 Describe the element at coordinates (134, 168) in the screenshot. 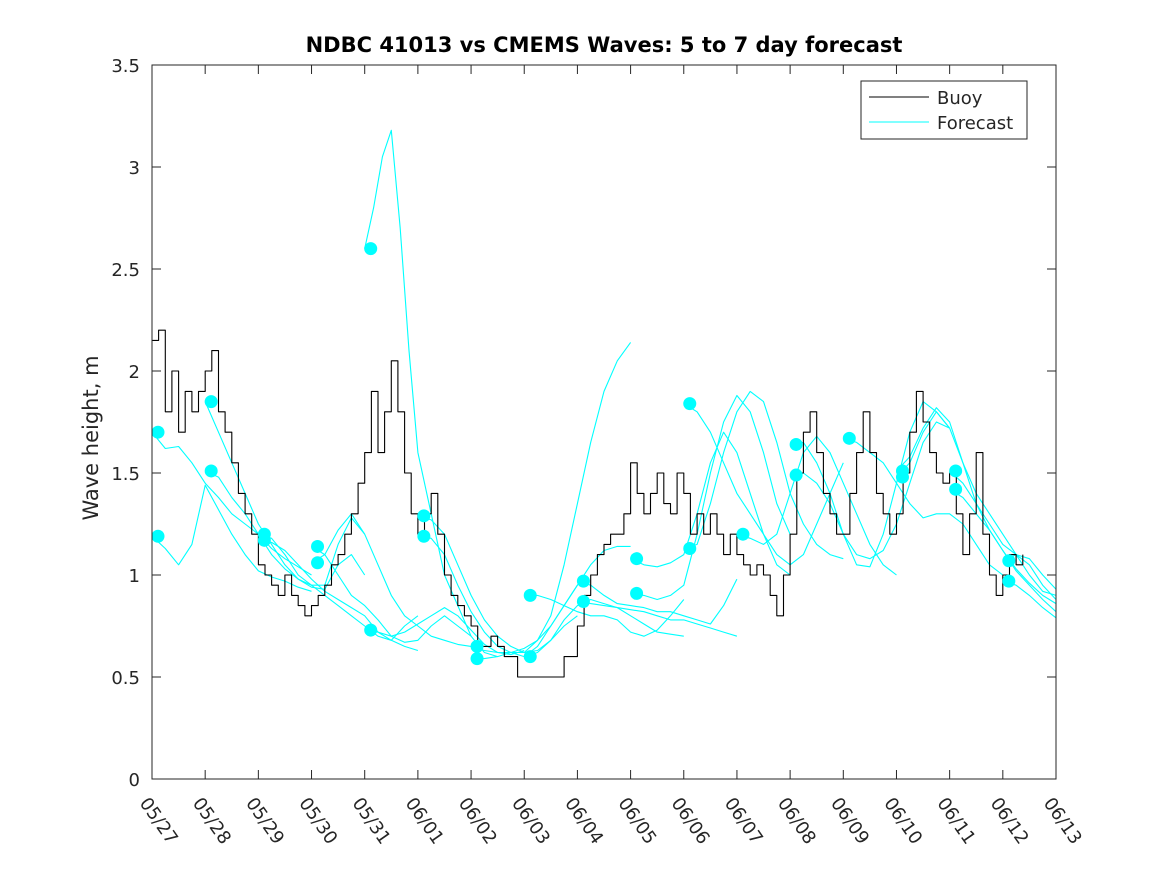

I see `y-tick-label: 3` at that location.